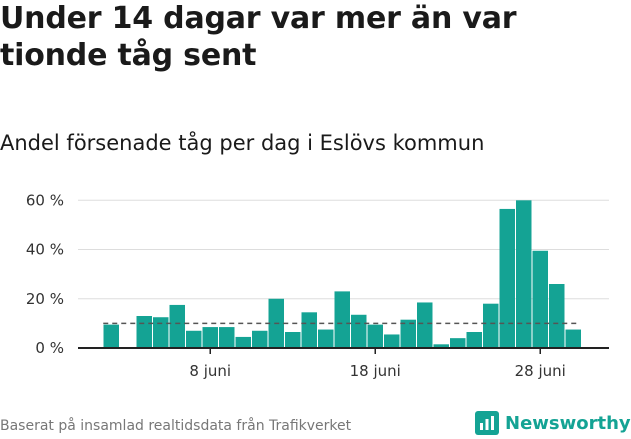  Describe the element at coordinates (45, 250) in the screenshot. I see `y-tick-label: 40 %` at that location.